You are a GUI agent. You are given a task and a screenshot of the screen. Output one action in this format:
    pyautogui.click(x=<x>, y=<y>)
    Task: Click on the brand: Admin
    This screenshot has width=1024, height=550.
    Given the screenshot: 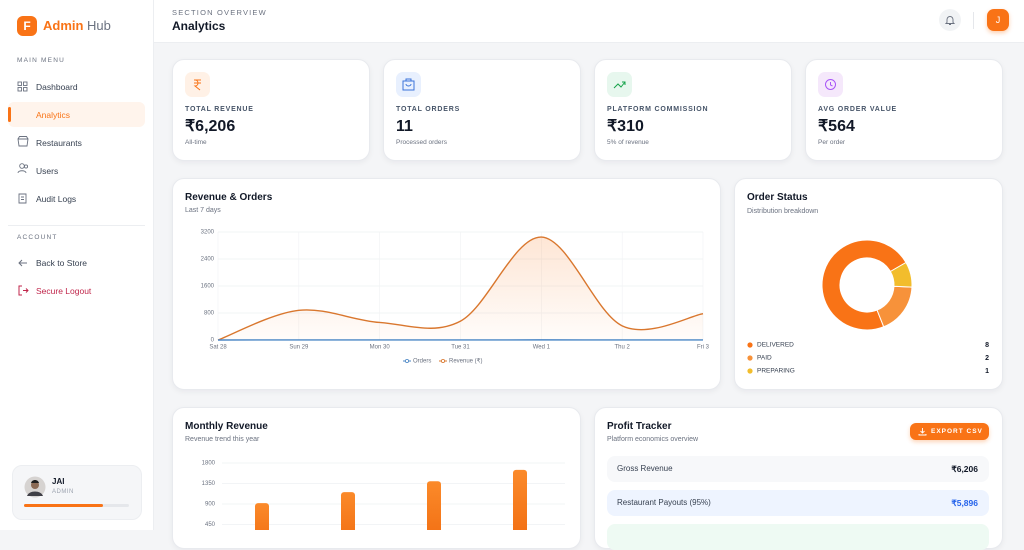 What is the action you would take?
    pyautogui.click(x=63, y=26)
    